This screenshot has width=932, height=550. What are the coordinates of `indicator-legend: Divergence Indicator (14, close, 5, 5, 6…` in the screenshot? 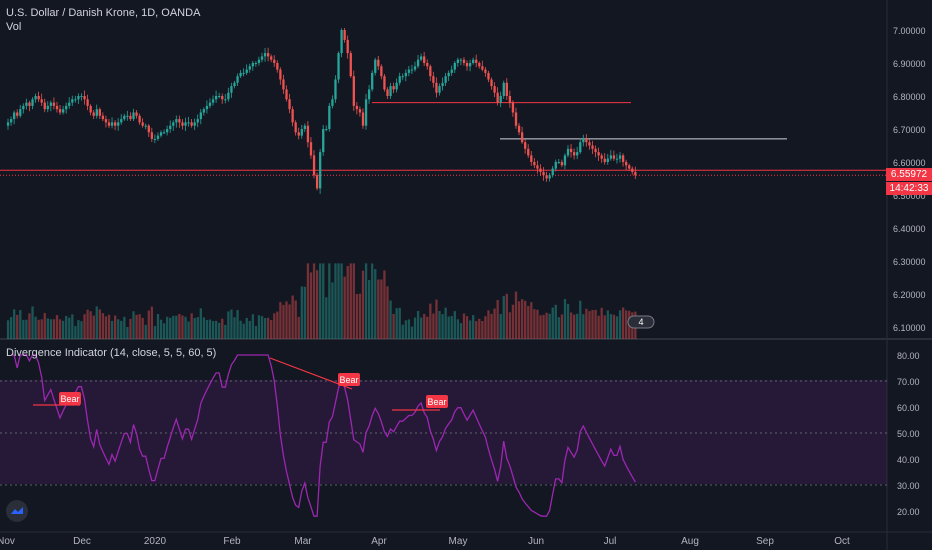 It's located at (111, 353).